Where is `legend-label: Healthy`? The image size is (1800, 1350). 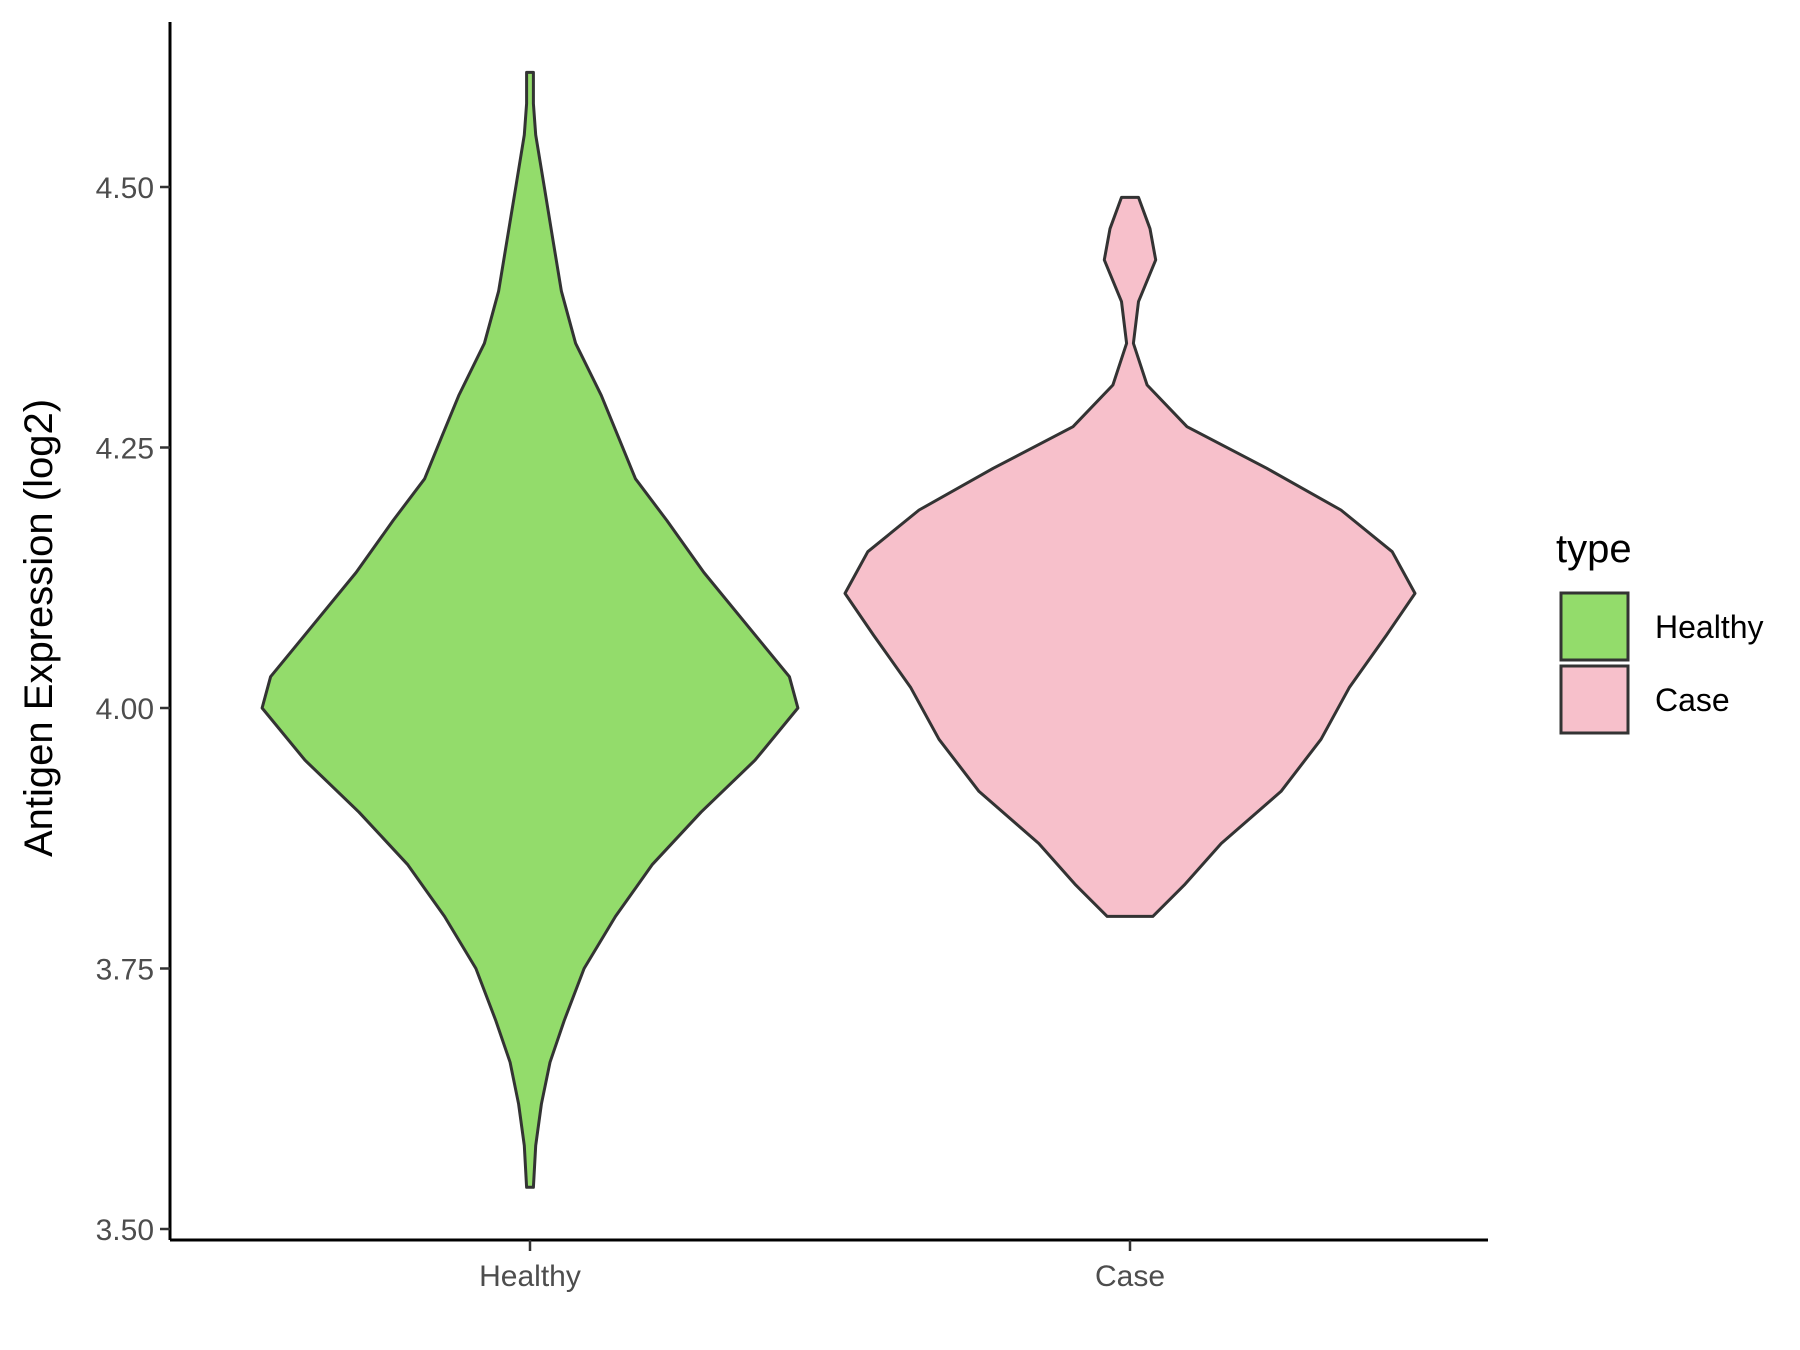
legend-label: Healthy is located at coordinates (1709, 627).